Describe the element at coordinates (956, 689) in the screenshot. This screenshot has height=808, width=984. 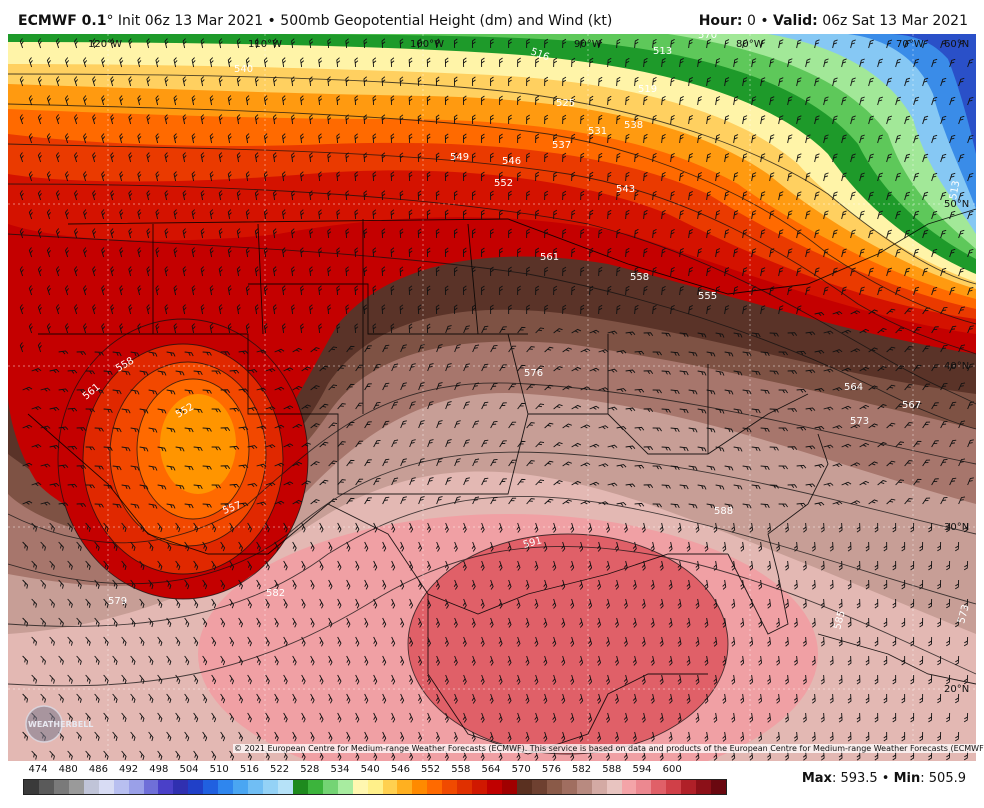
I see `lat-label: 20°N` at that location.